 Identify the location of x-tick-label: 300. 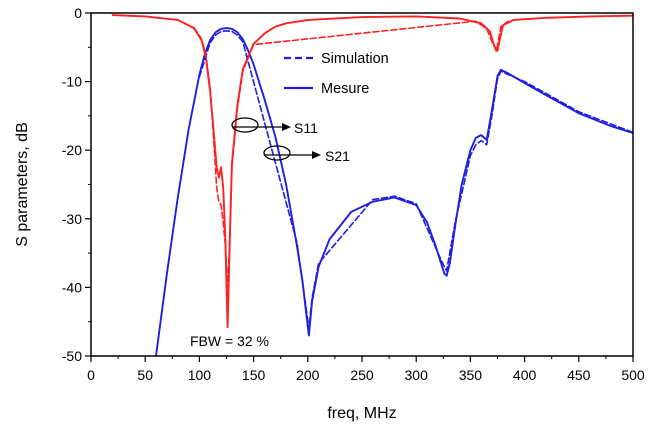
(417, 375).